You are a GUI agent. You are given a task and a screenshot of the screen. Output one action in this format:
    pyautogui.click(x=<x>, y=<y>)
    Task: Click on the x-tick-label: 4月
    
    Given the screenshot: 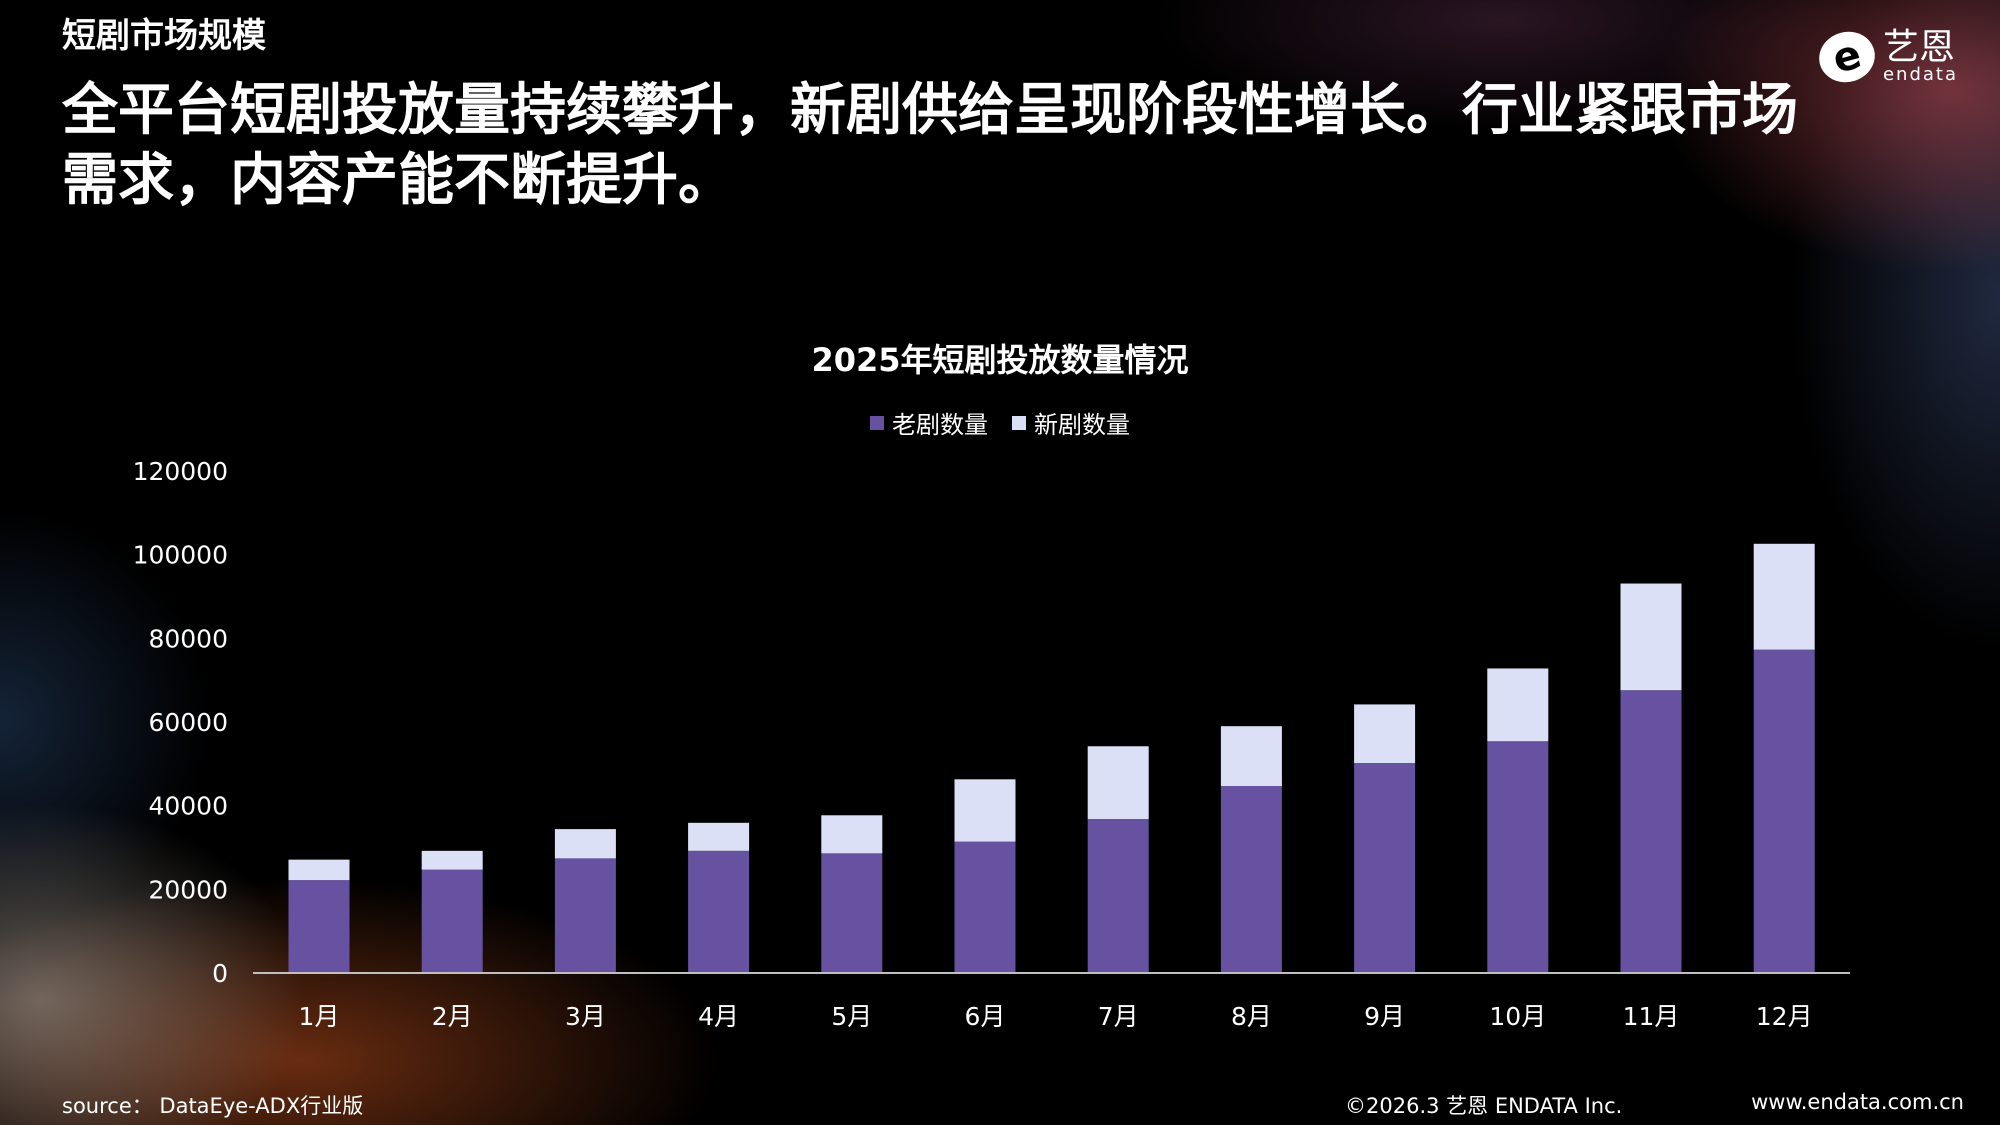 What is the action you would take?
    pyautogui.click(x=718, y=1016)
    